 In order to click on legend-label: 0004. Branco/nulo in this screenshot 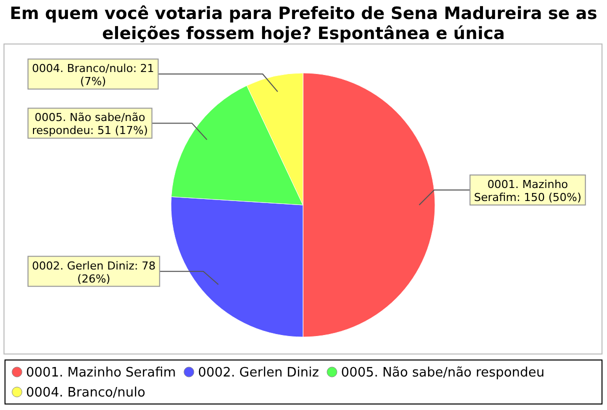, I will do `click(86, 393)`.